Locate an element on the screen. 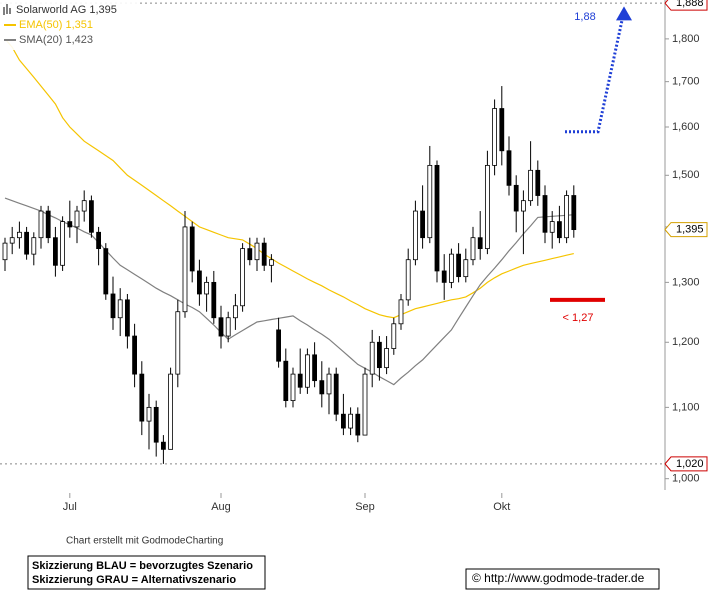 Image resolution: width=708 pixels, height=607 pixels. source: © http://www.godmode-trader.de is located at coordinates (558, 578).